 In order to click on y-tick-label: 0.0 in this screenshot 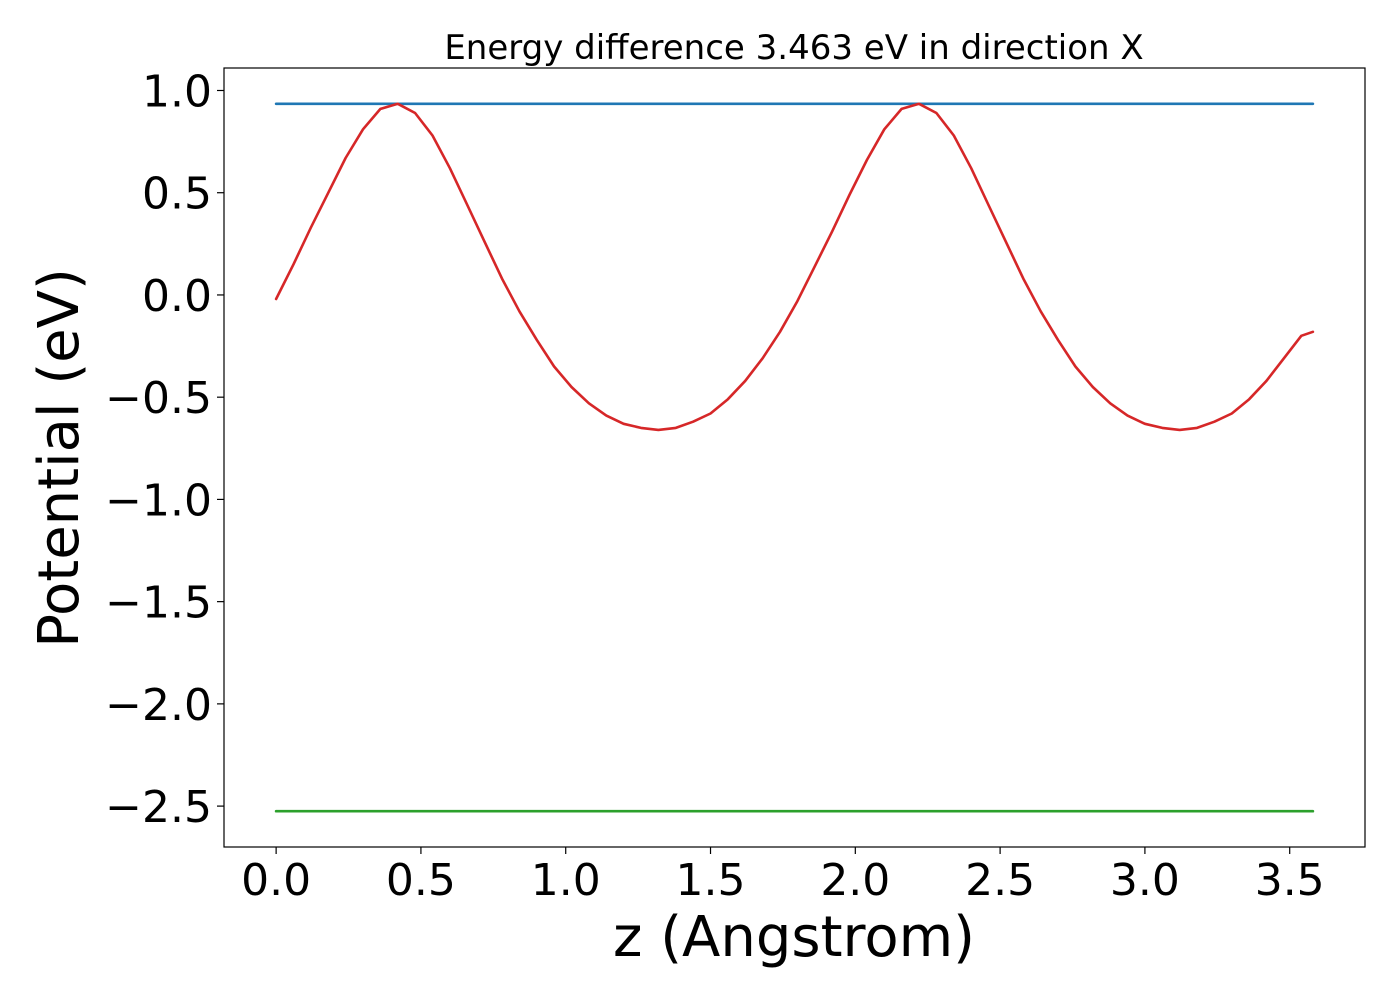, I will do `click(177, 296)`.